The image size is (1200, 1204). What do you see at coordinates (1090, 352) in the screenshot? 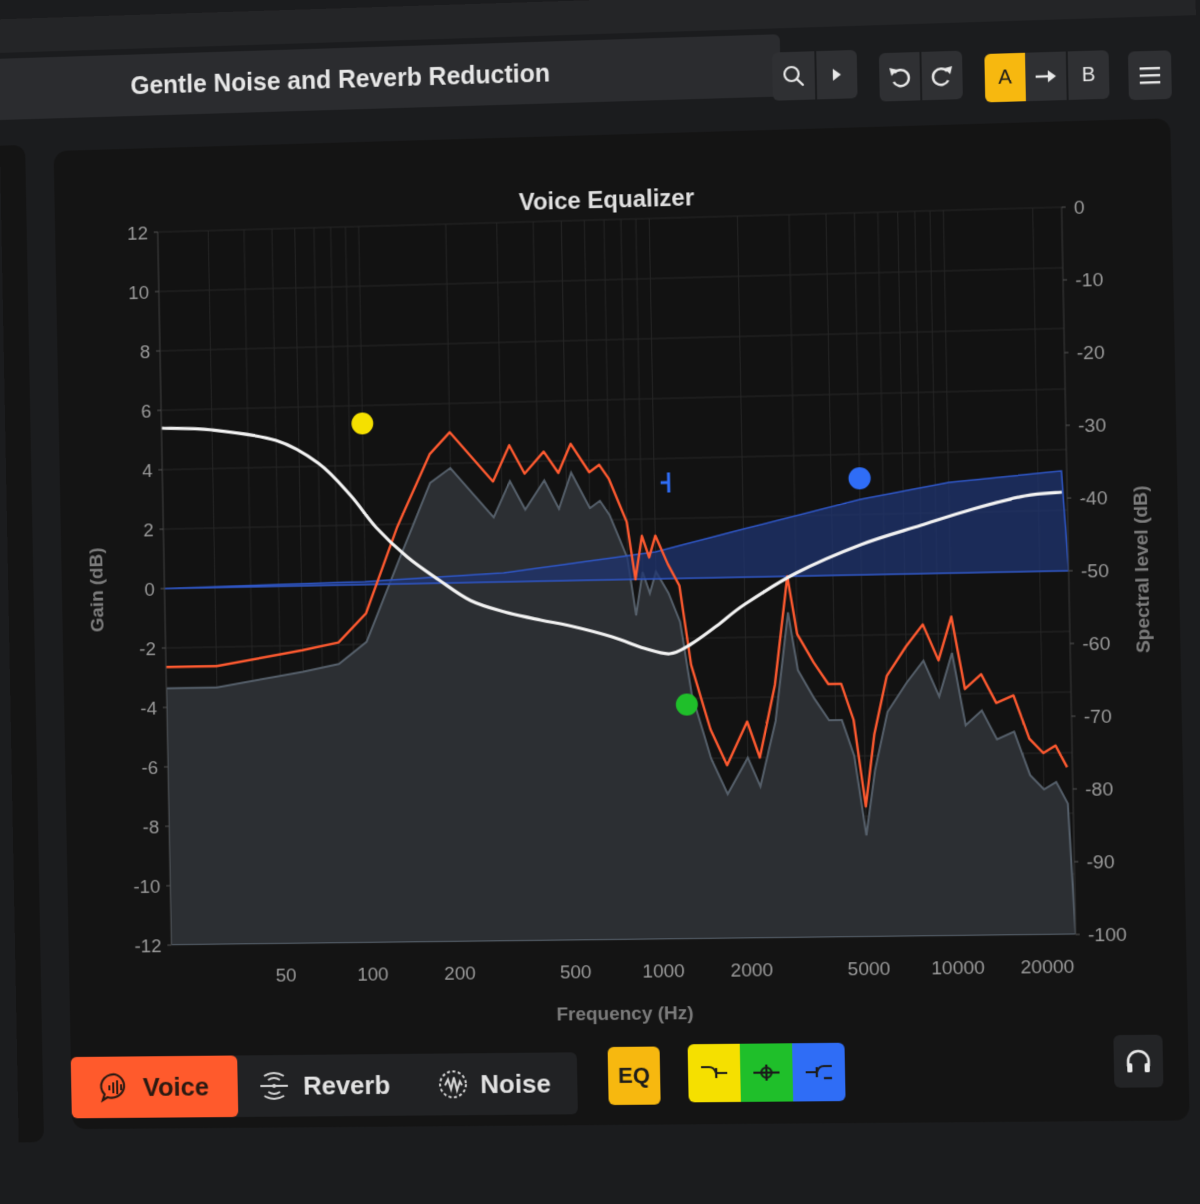
I see `y2-tick-label: -20` at bounding box center [1090, 352].